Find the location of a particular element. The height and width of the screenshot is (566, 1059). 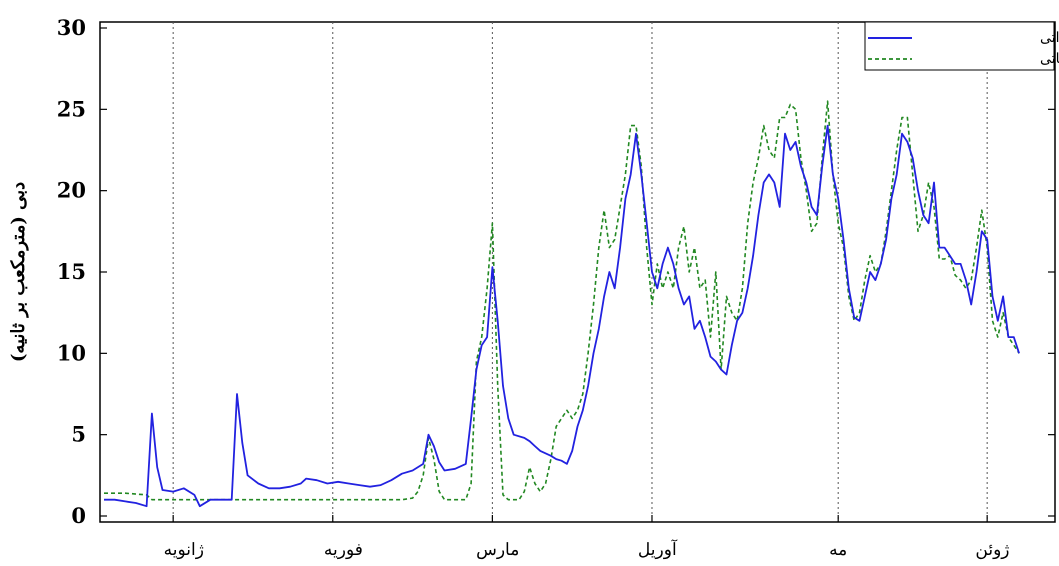

legend-label-observed: دبی مشاهداتی is located at coordinates (1049, 38).